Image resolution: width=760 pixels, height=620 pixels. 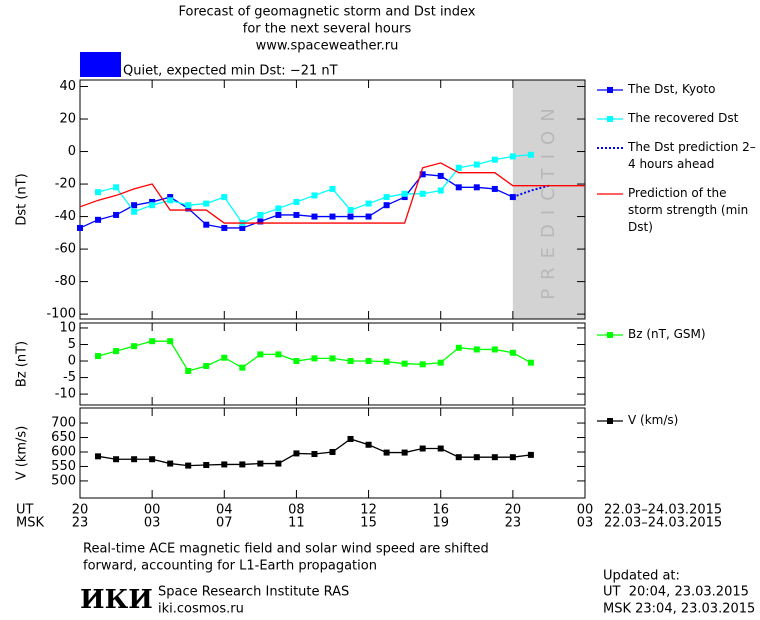 I want to click on prediction-label: PREDICTION, so click(x=548, y=199).